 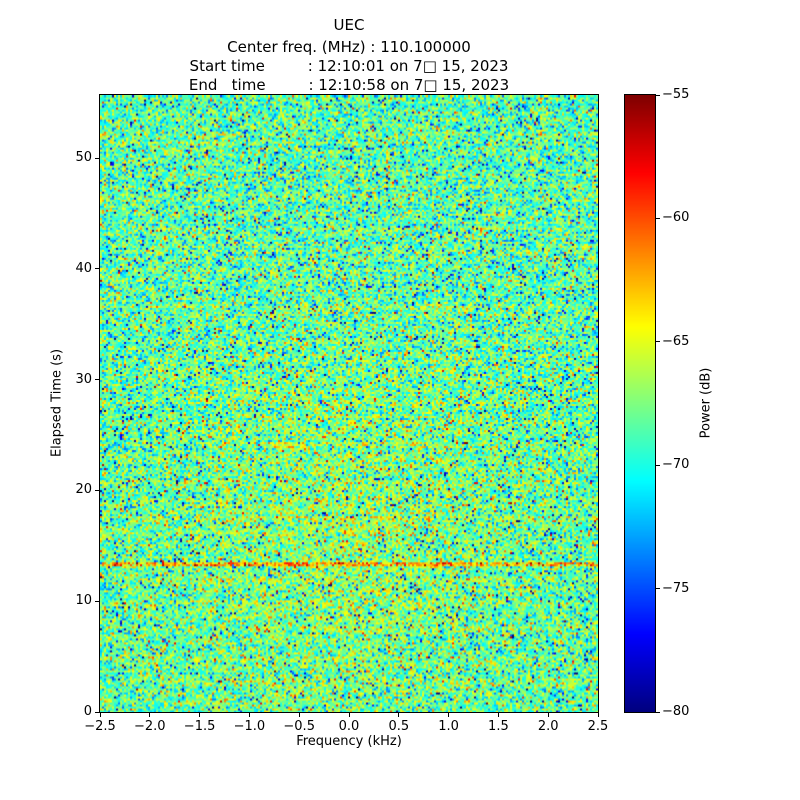 I want to click on colorbar-tick-label: −80, so click(x=676, y=711).